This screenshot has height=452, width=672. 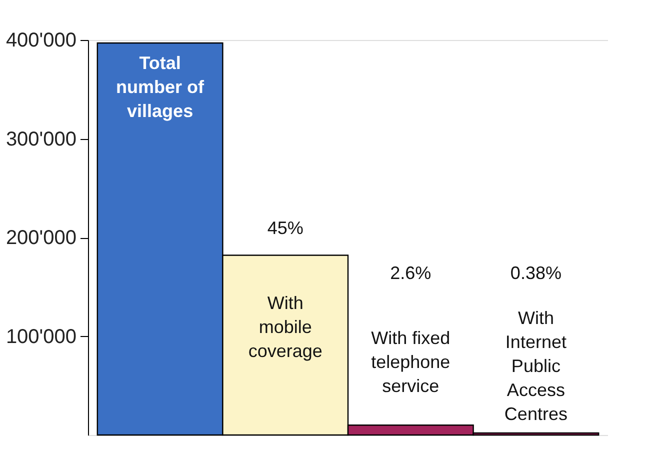 What do you see at coordinates (41, 41) in the screenshot?
I see `y-tick-label: 400'000` at bounding box center [41, 41].